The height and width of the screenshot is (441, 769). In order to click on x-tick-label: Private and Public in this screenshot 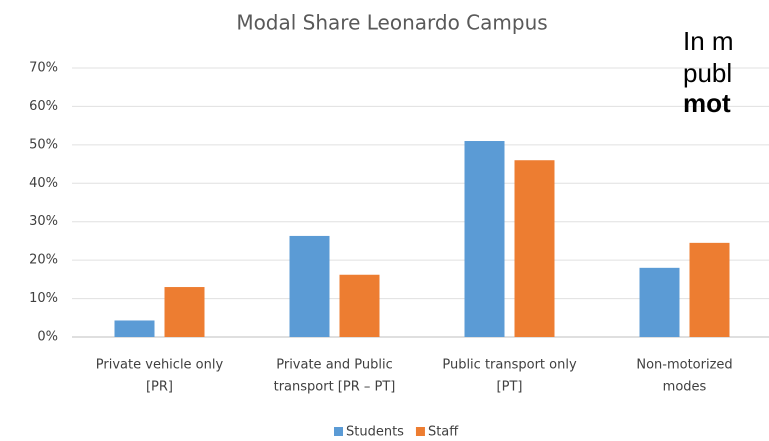, I will do `click(334, 365)`.